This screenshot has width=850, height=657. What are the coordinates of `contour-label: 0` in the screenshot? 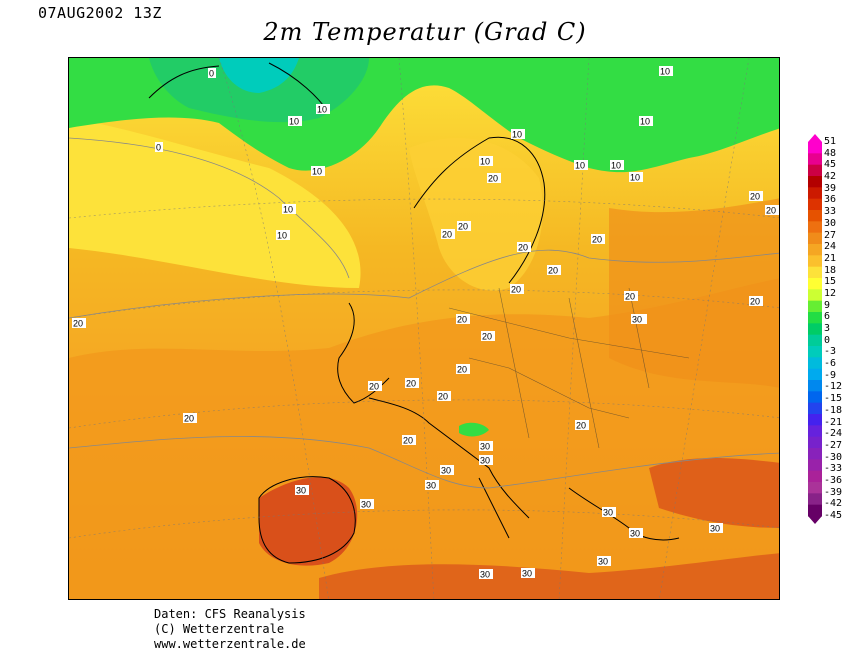 It's located at (159, 147).